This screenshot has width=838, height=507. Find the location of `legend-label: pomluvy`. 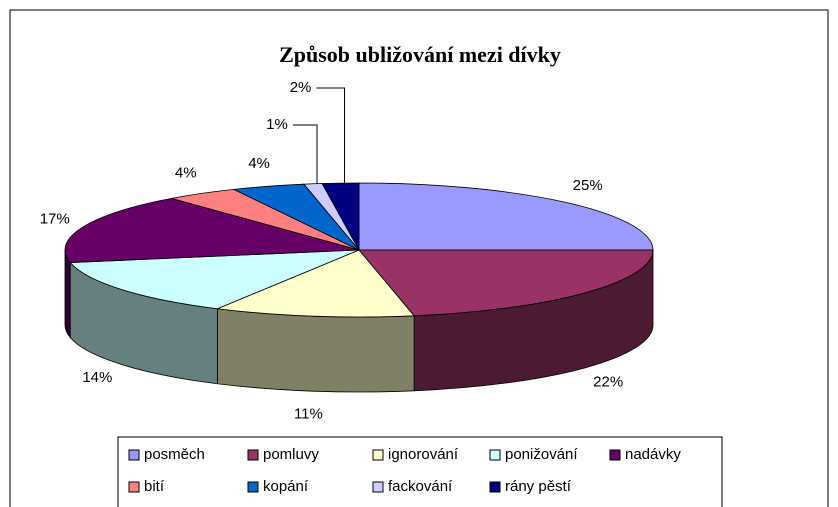

legend-label: pomluvy is located at coordinates (291, 454).